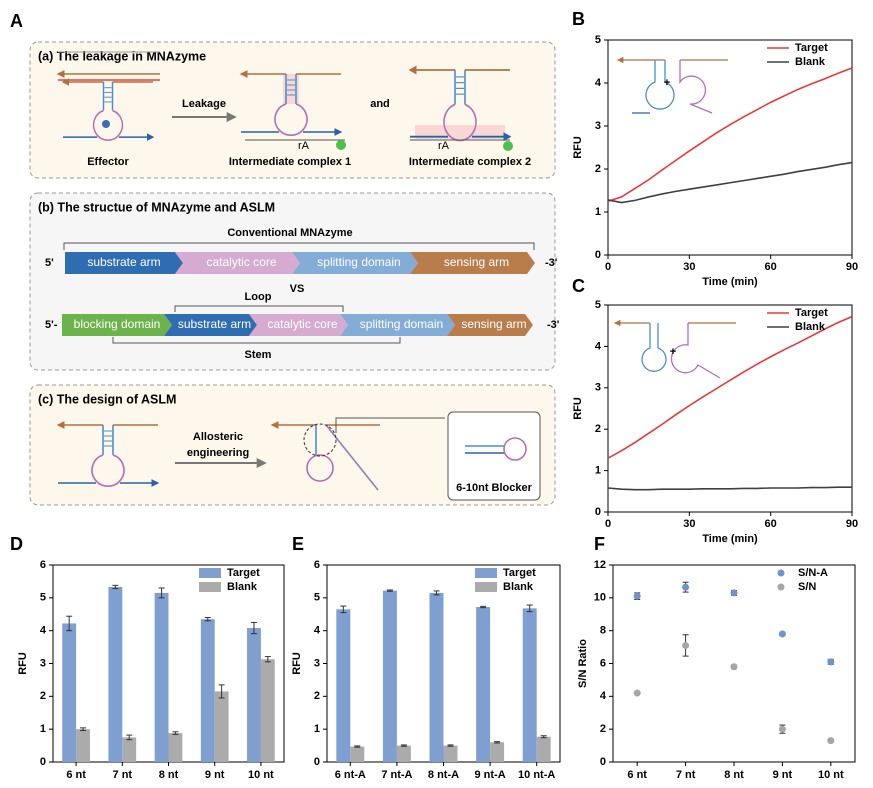  I want to click on label: Leakage, so click(204, 104).